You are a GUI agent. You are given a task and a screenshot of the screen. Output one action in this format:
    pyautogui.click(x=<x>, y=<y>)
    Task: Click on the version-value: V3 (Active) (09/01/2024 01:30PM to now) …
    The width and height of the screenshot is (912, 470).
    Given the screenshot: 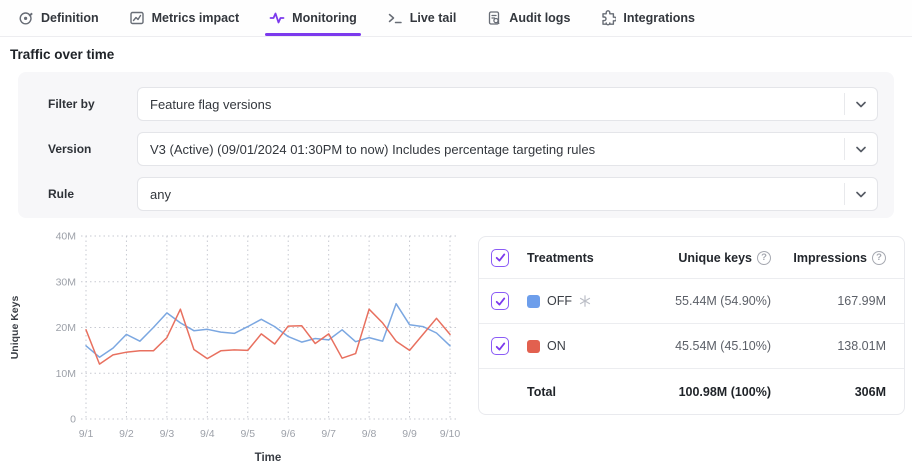 What is the action you would take?
    pyautogui.click(x=373, y=149)
    